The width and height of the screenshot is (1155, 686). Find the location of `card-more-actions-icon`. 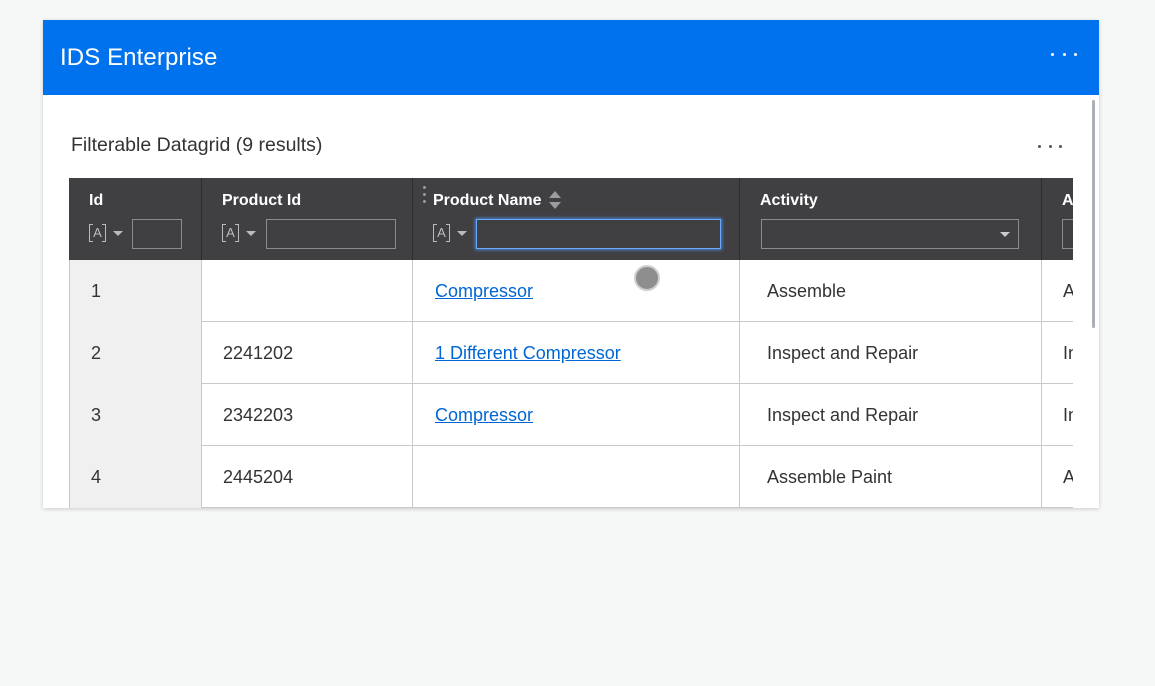

card-more-actions-icon is located at coordinates (1050, 146).